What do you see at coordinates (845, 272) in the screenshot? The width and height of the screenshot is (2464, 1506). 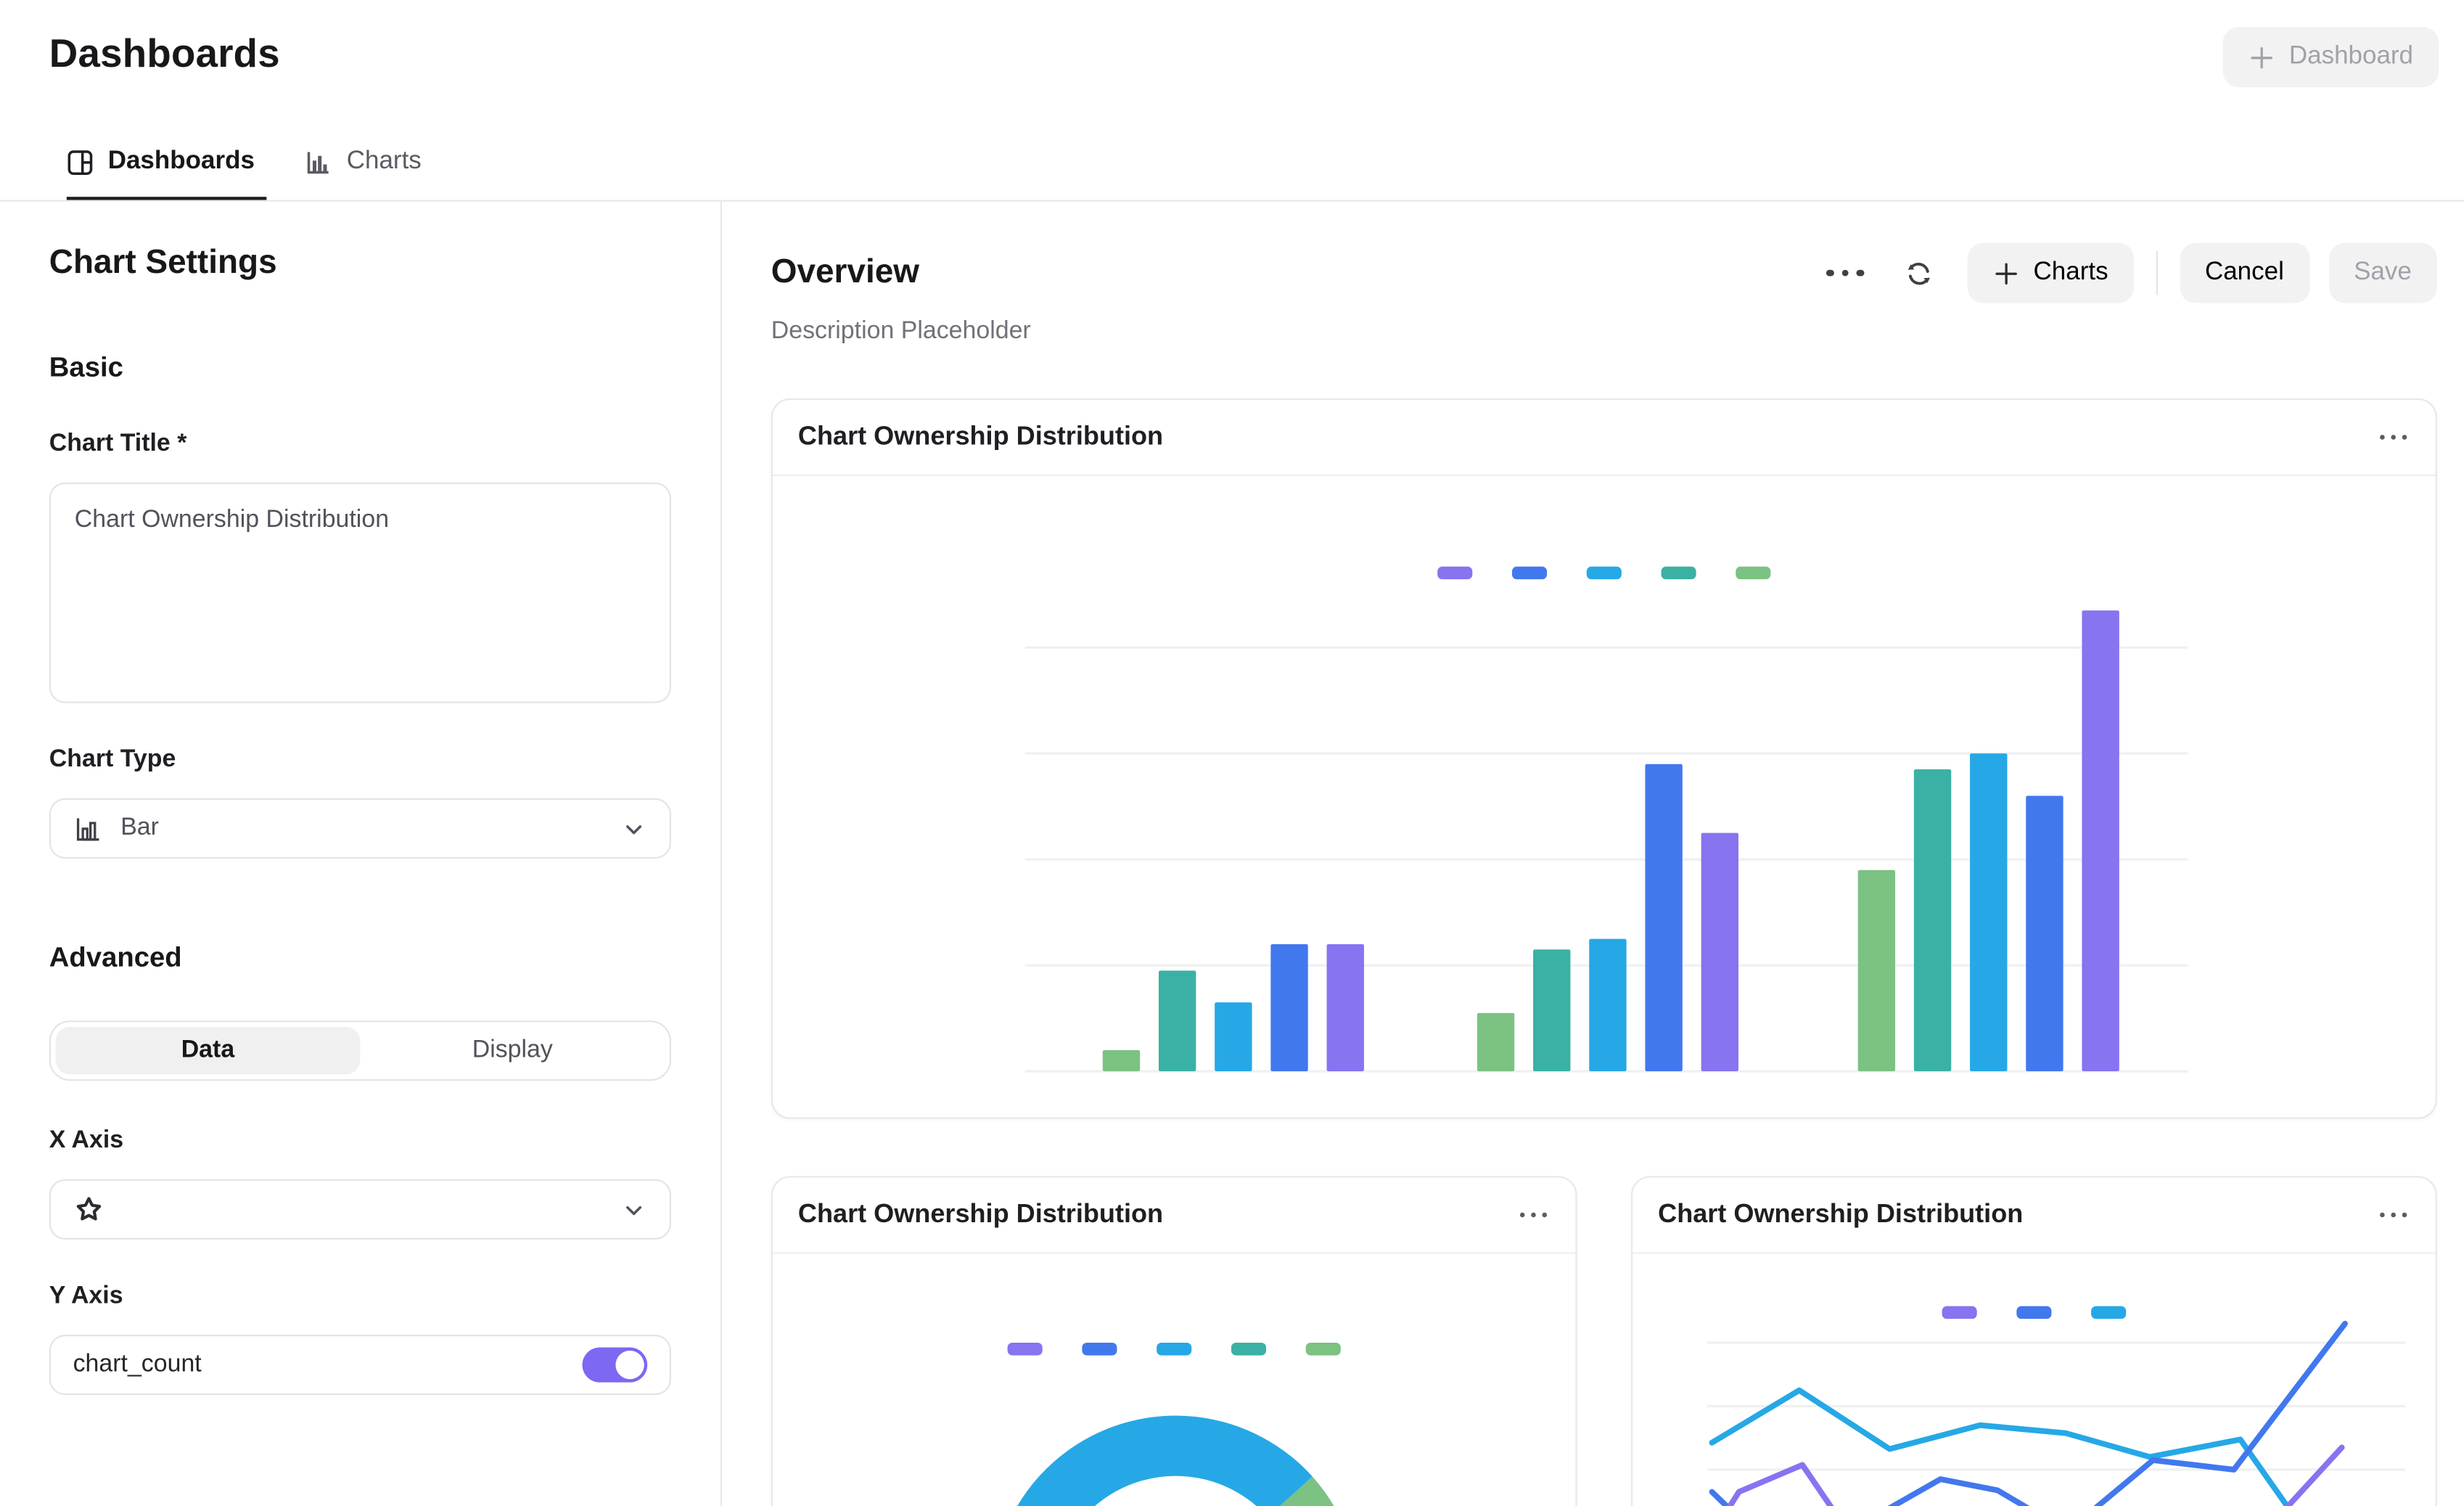 I see `dashboard-title: Overview` at bounding box center [845, 272].